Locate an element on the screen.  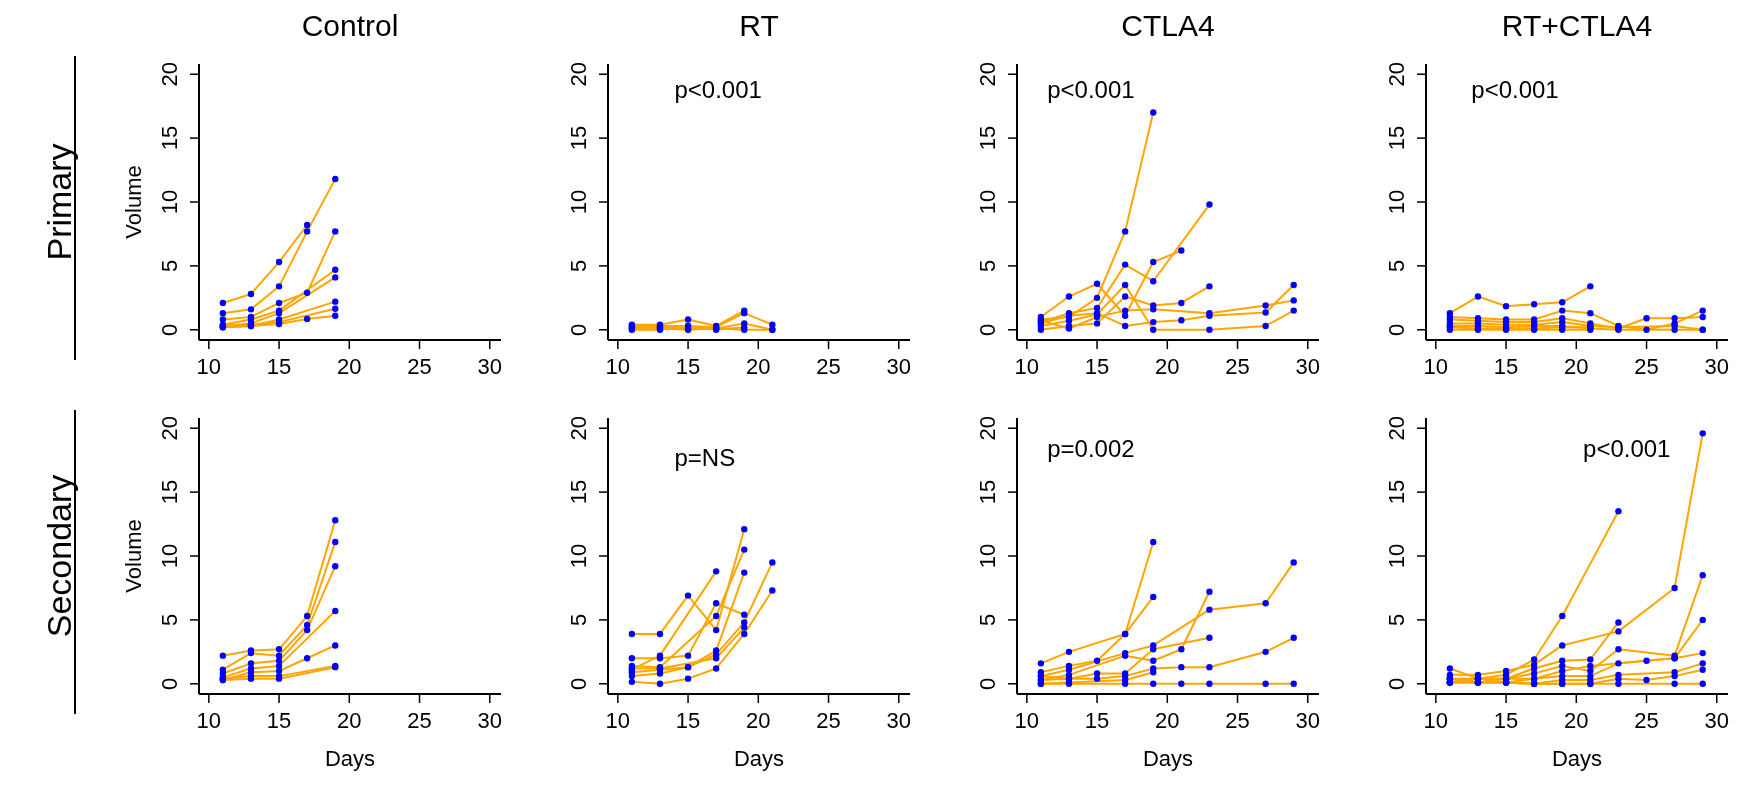
text: Secondary is located at coordinates (59, 556).